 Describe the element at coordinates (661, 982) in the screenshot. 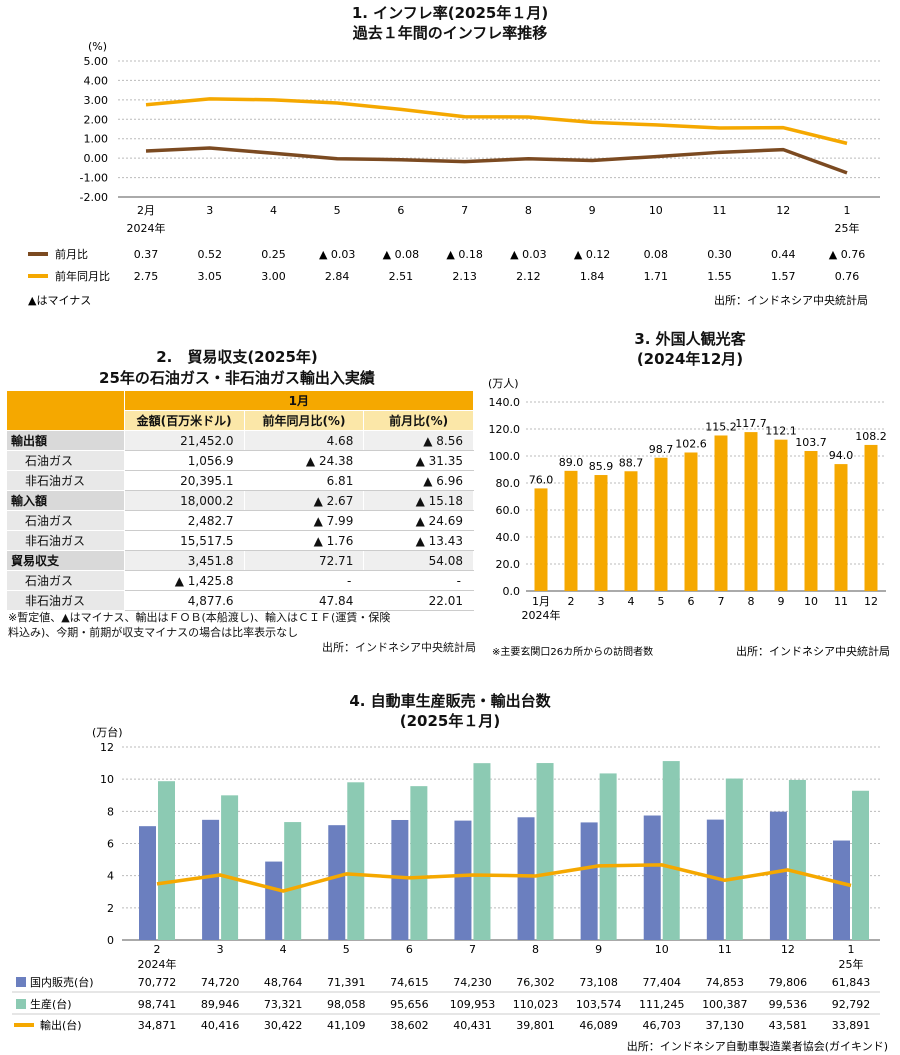

I see `domestic-value-label: 77,404` at that location.